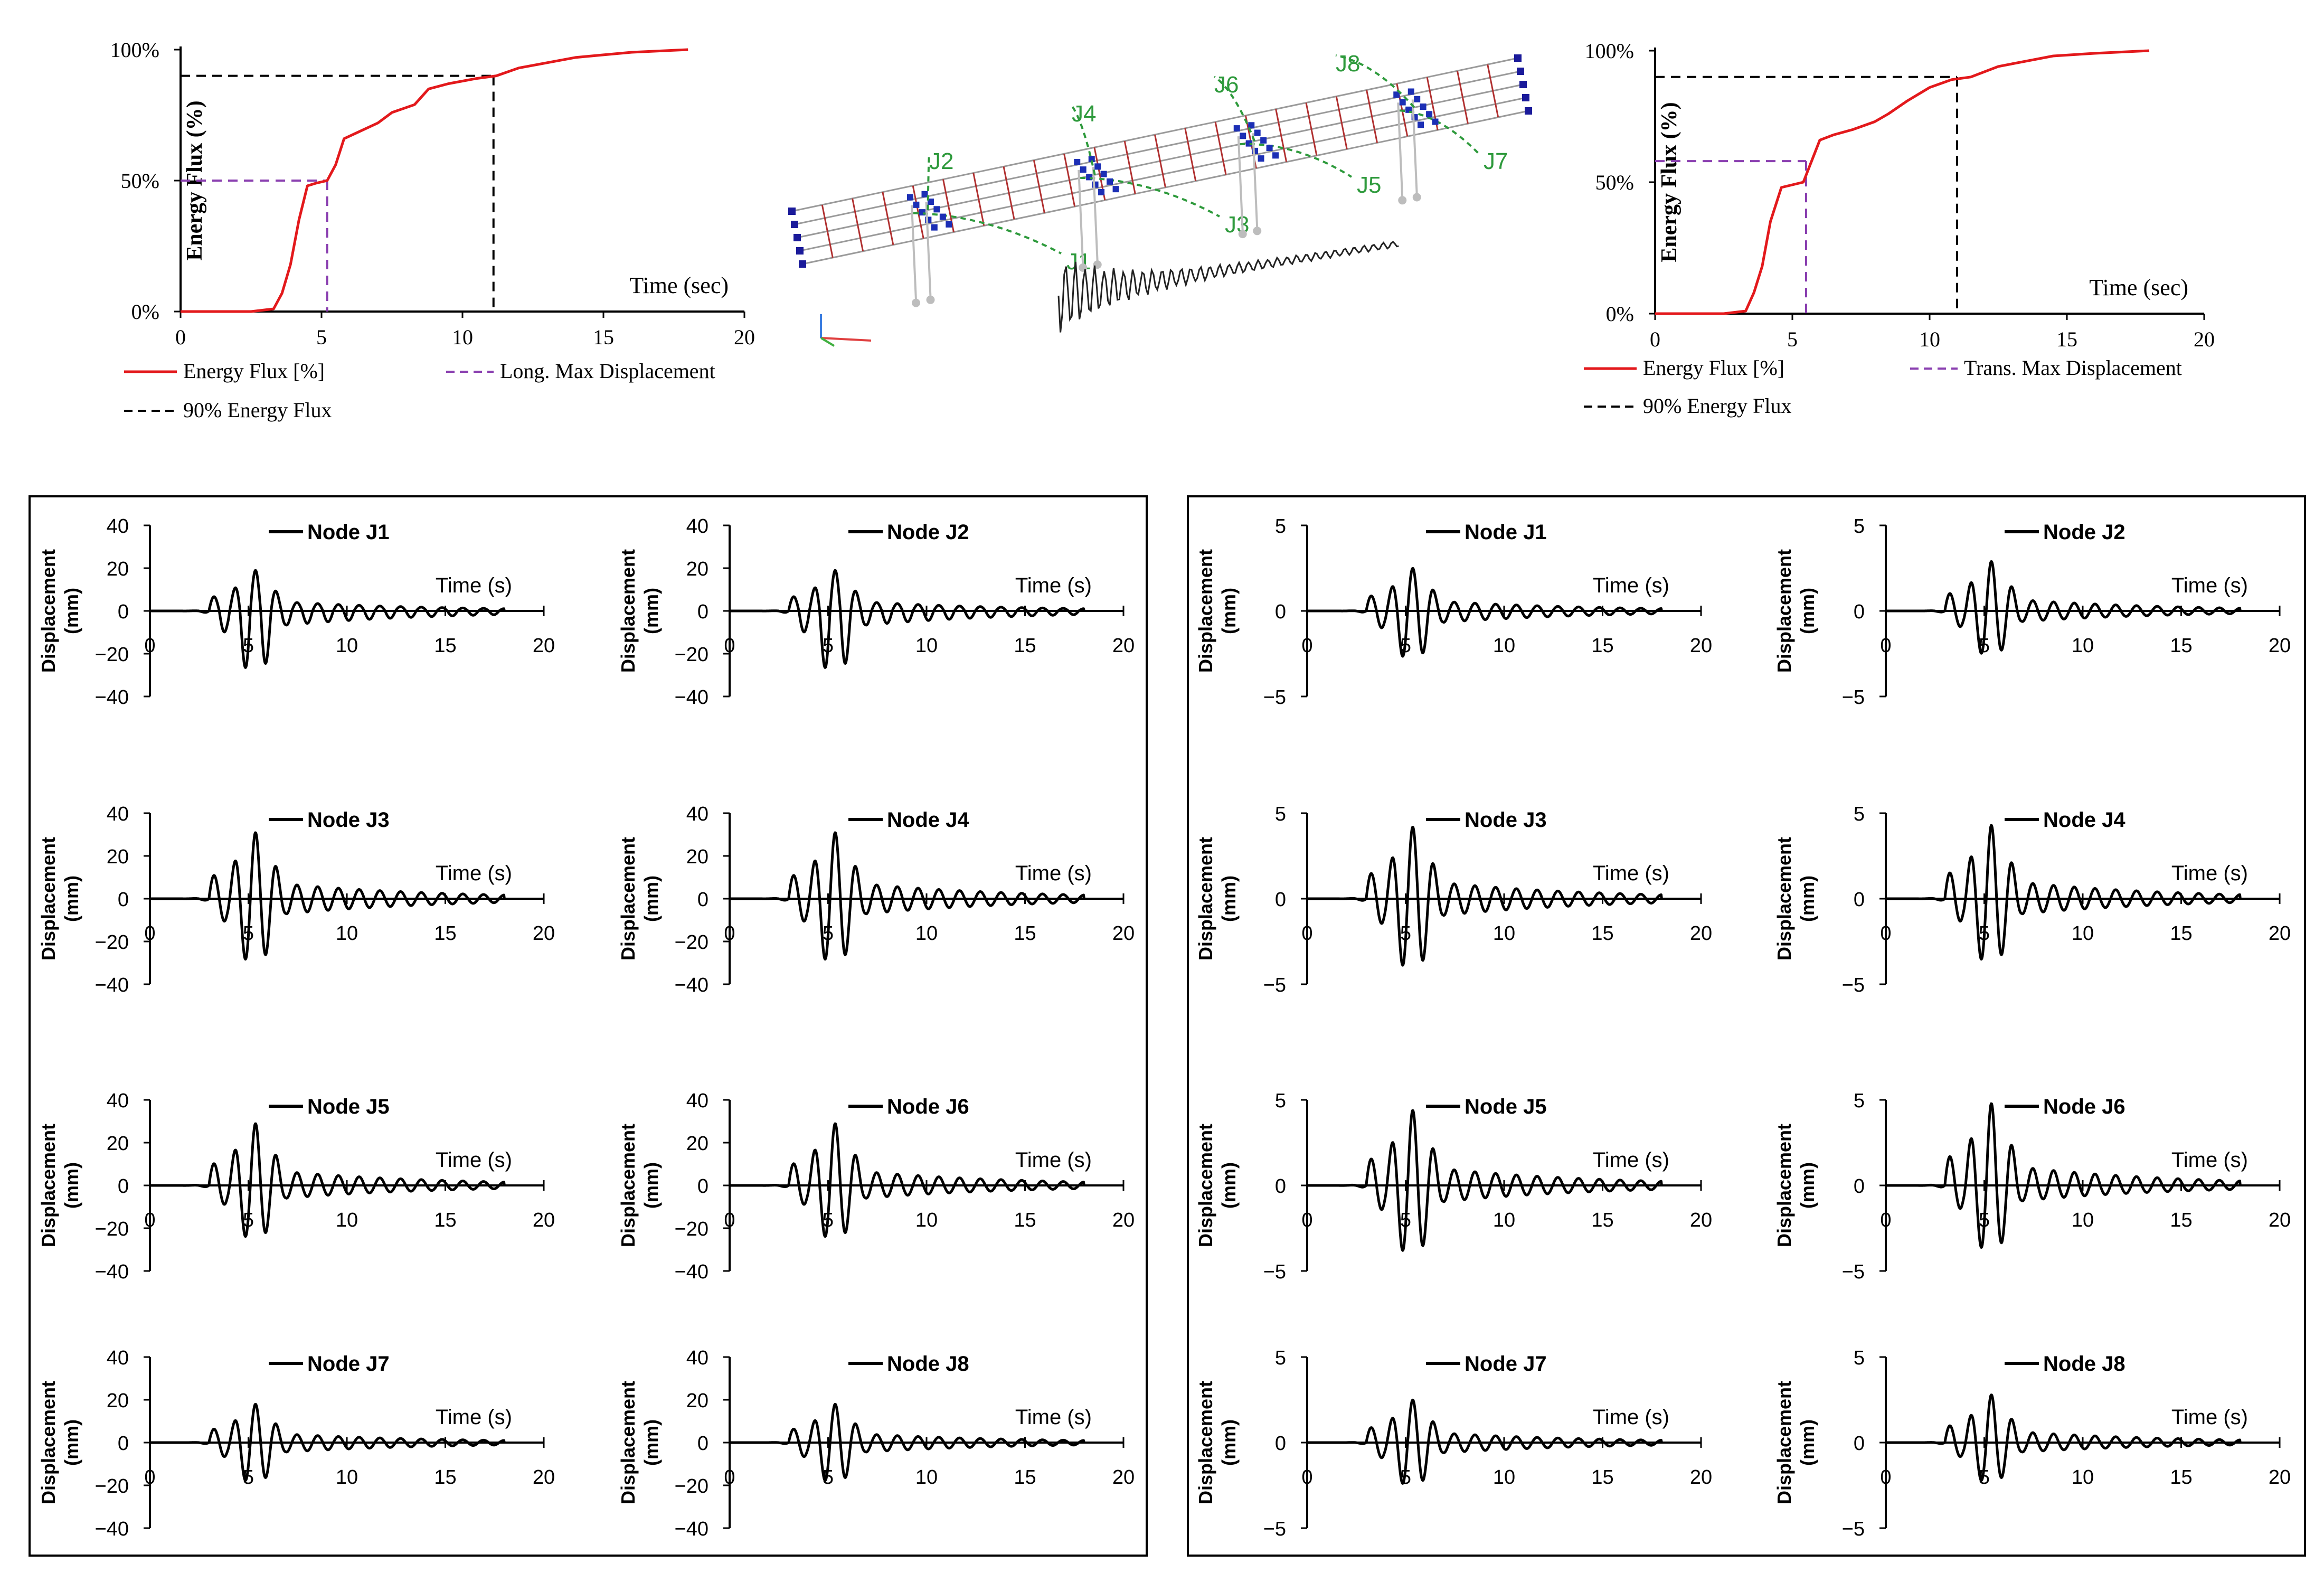 This screenshot has width=2324, height=1573. I want to click on y-tick-label: 100%, so click(134, 50).